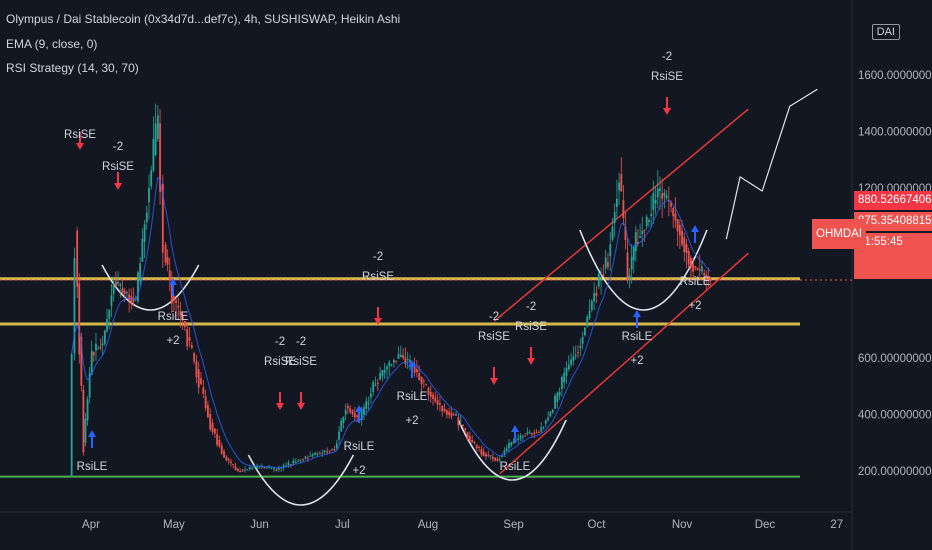 This screenshot has height=550, width=932. I want to click on time-tick-label: Jun, so click(259, 525).